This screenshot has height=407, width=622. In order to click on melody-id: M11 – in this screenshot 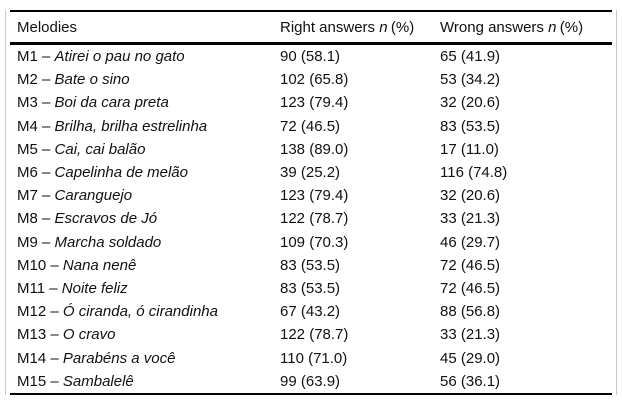, I will do `click(37, 288)`.